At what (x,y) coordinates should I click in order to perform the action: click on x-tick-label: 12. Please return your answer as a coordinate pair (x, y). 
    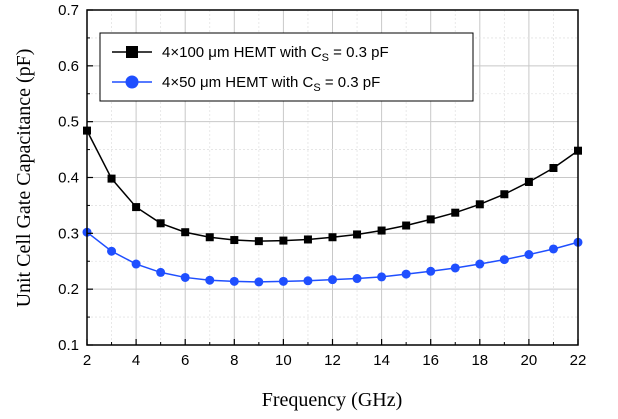
    Looking at the image, I should click on (332, 360).